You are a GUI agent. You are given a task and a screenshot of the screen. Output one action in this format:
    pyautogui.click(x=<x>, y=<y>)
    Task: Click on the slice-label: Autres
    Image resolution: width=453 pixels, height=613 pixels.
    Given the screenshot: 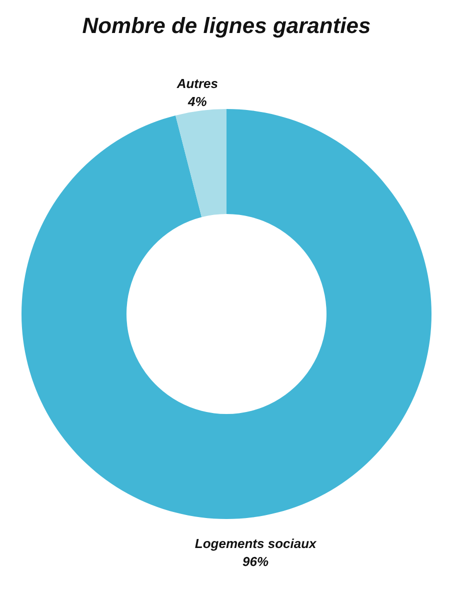 What is the action you would take?
    pyautogui.click(x=197, y=83)
    